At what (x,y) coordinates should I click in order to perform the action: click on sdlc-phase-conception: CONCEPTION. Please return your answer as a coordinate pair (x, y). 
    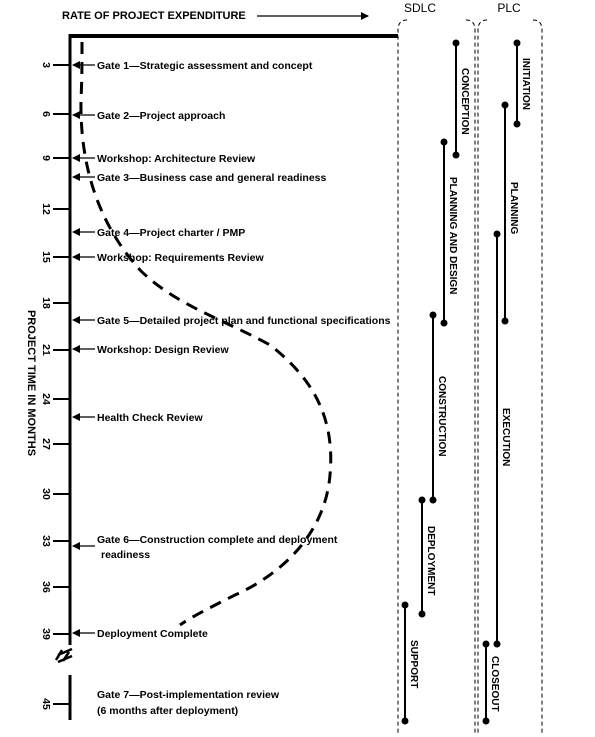
    Looking at the image, I should click on (461, 99).